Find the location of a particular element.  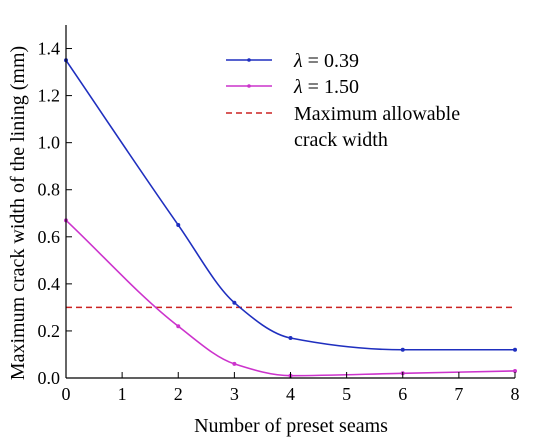

y-tick-label: 1.0 is located at coordinates (49, 143).